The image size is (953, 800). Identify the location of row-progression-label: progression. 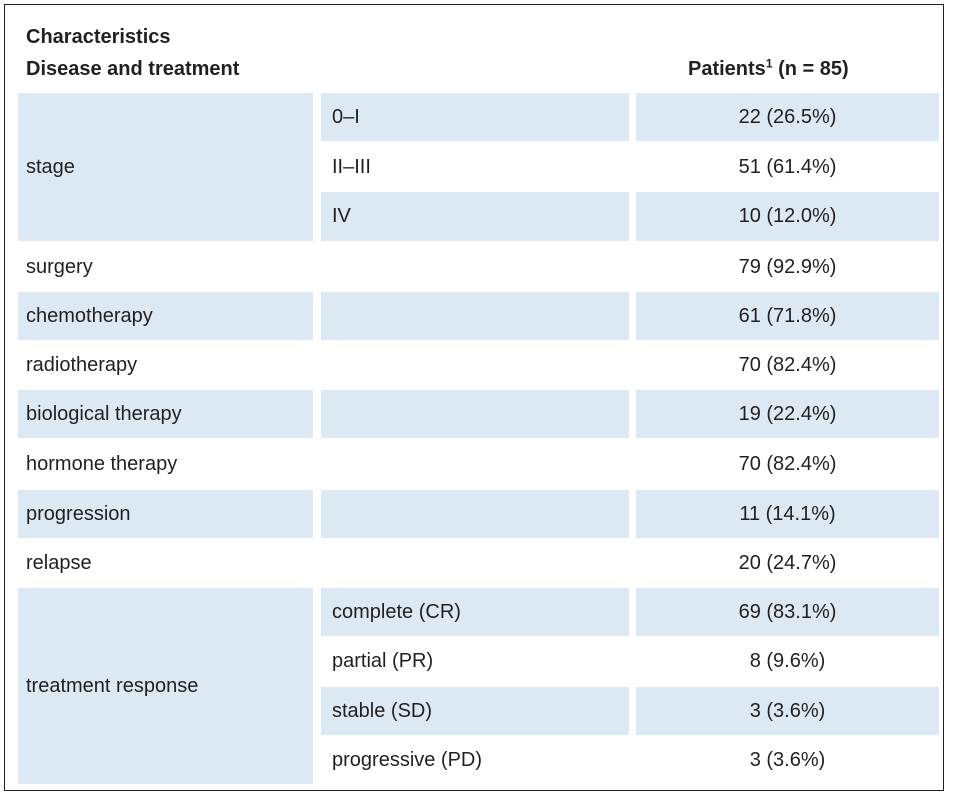
(165, 514).